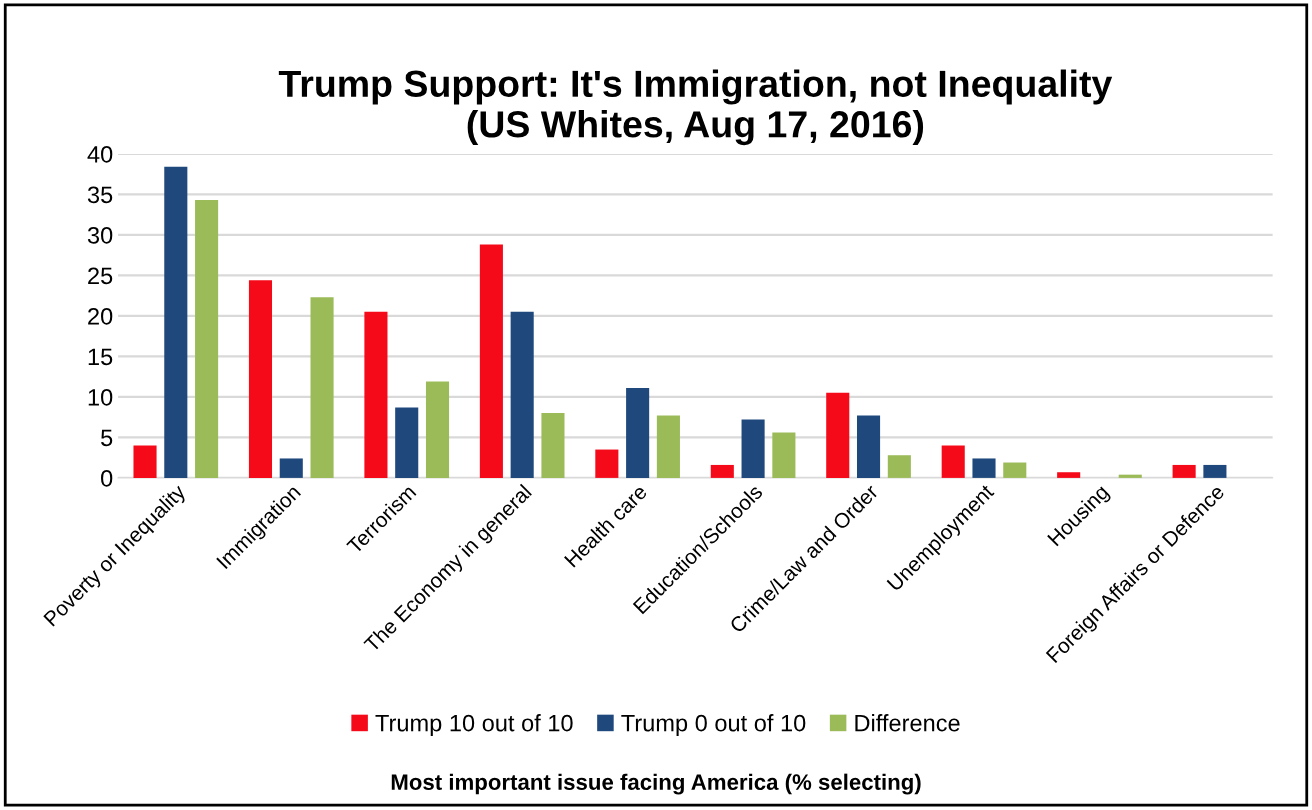 This screenshot has width=1312, height=810. I want to click on legend-label: Difference, so click(907, 723).